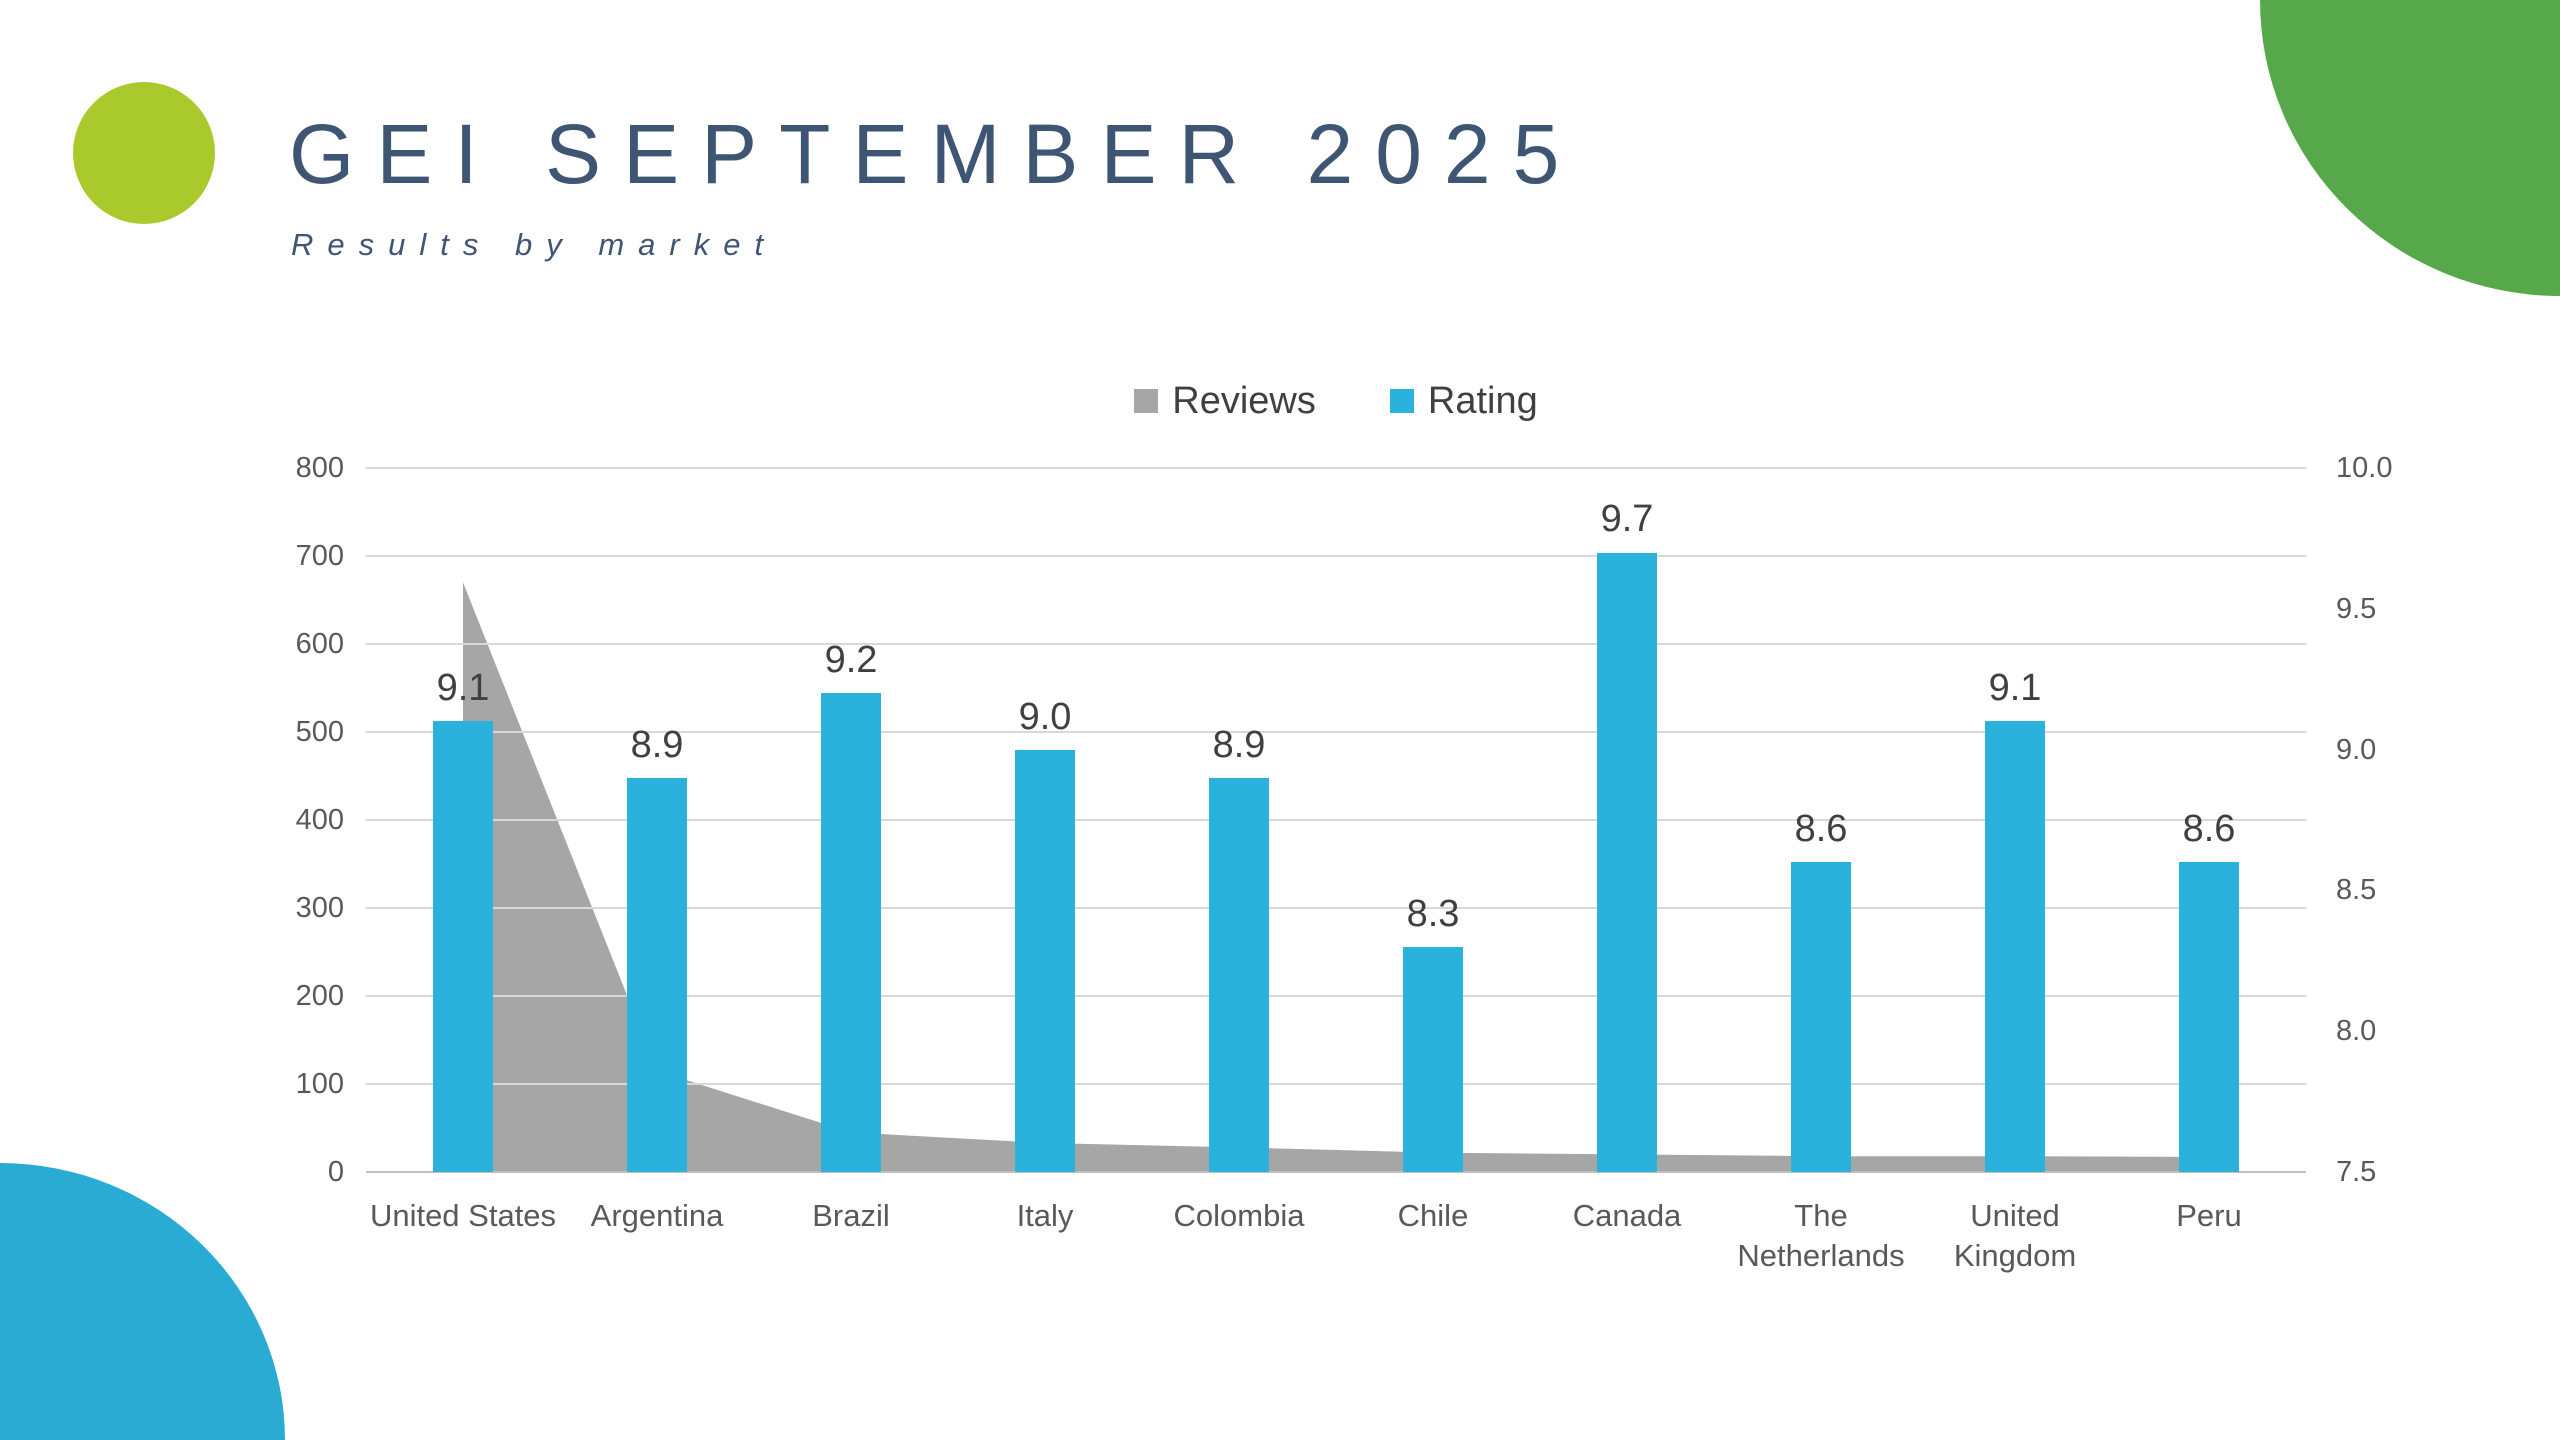  What do you see at coordinates (319, 996) in the screenshot?
I see `left-axis-tick: 200` at bounding box center [319, 996].